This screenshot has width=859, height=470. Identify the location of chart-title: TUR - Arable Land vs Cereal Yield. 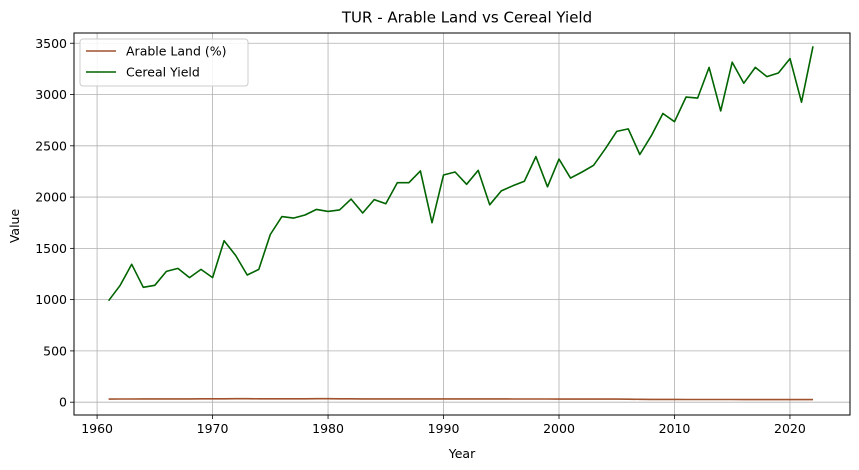
(466, 18).